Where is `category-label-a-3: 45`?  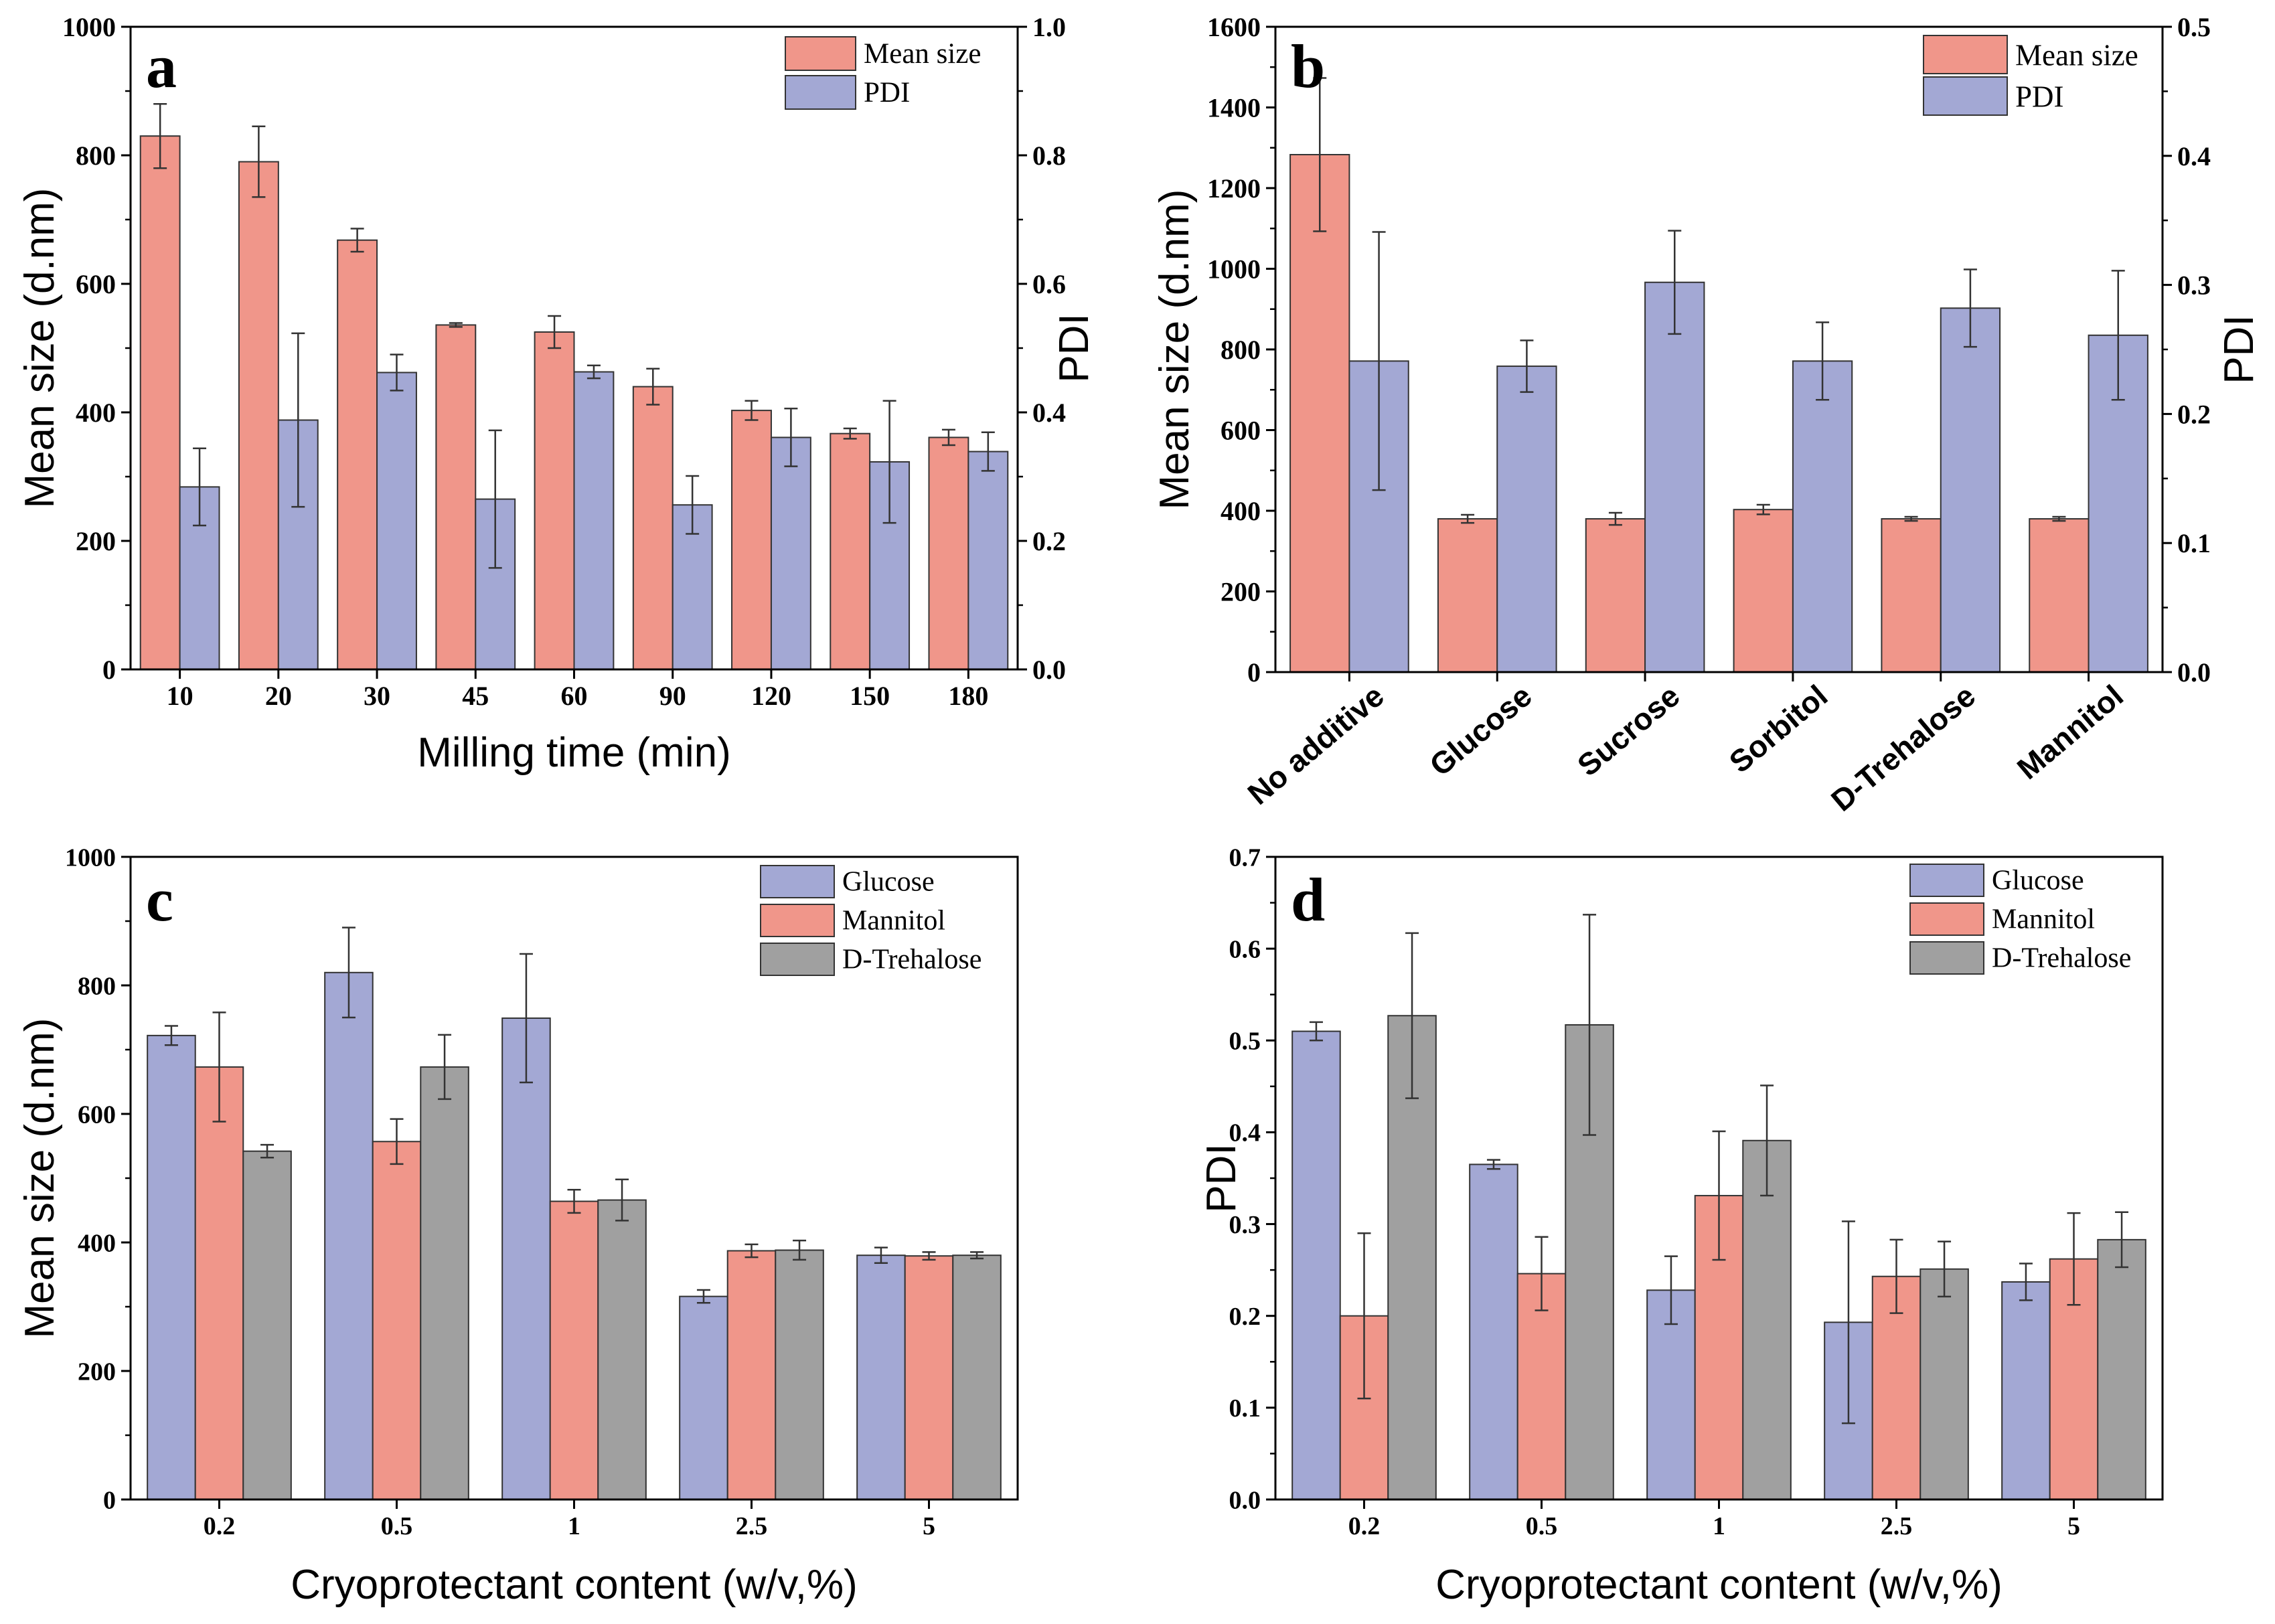 category-label-a-3: 45 is located at coordinates (475, 696).